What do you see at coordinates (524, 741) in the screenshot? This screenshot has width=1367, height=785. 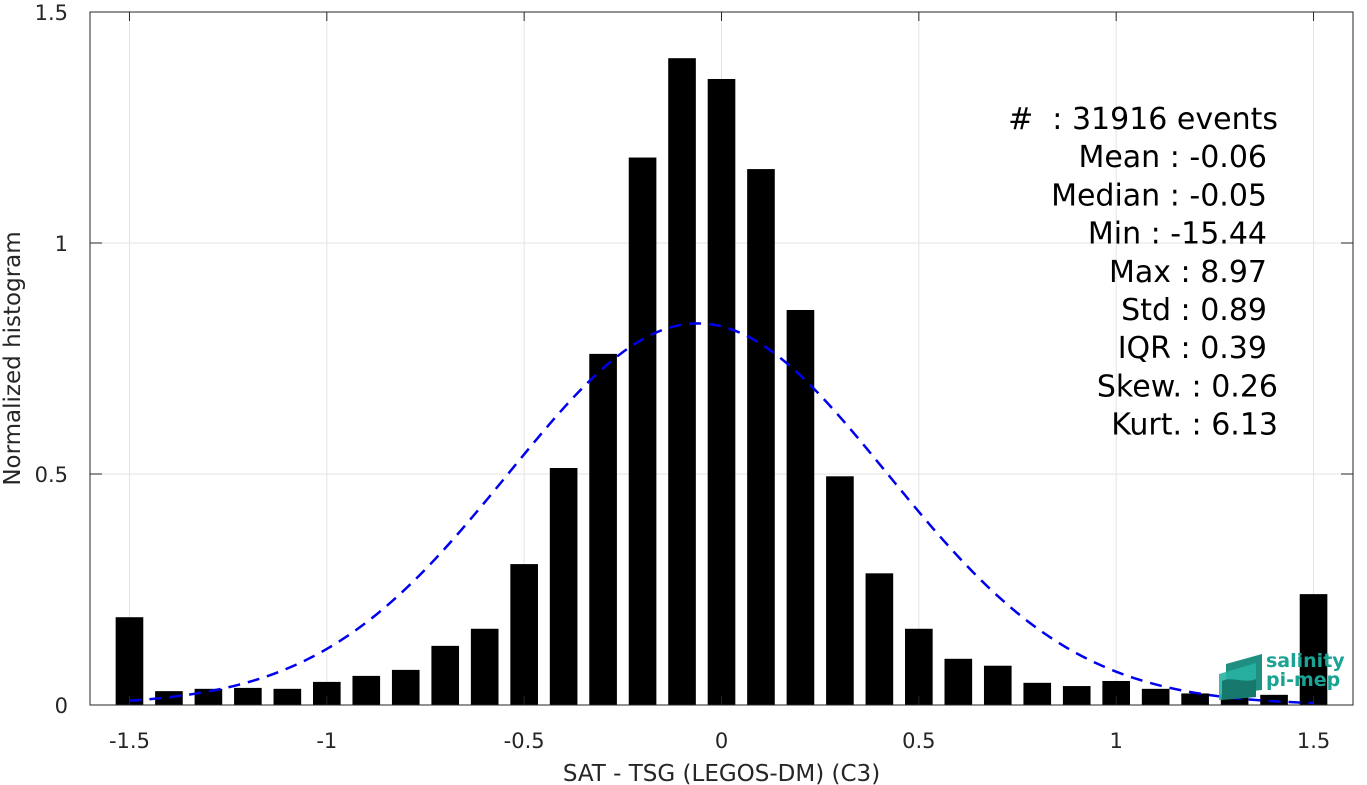 I see `x-tick-label: -0.5` at bounding box center [524, 741].